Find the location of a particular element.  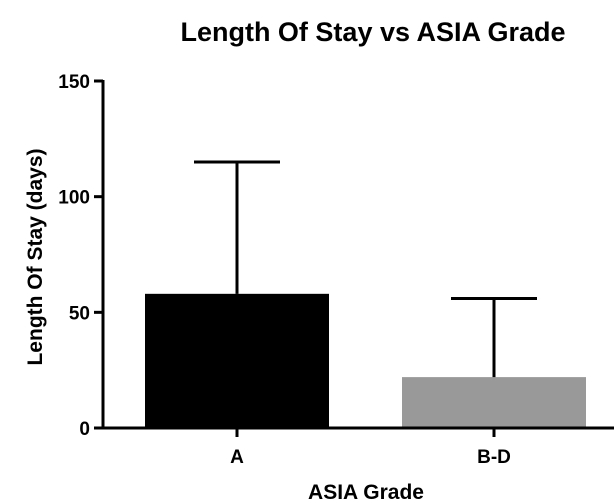

bar-a is located at coordinates (237, 360).